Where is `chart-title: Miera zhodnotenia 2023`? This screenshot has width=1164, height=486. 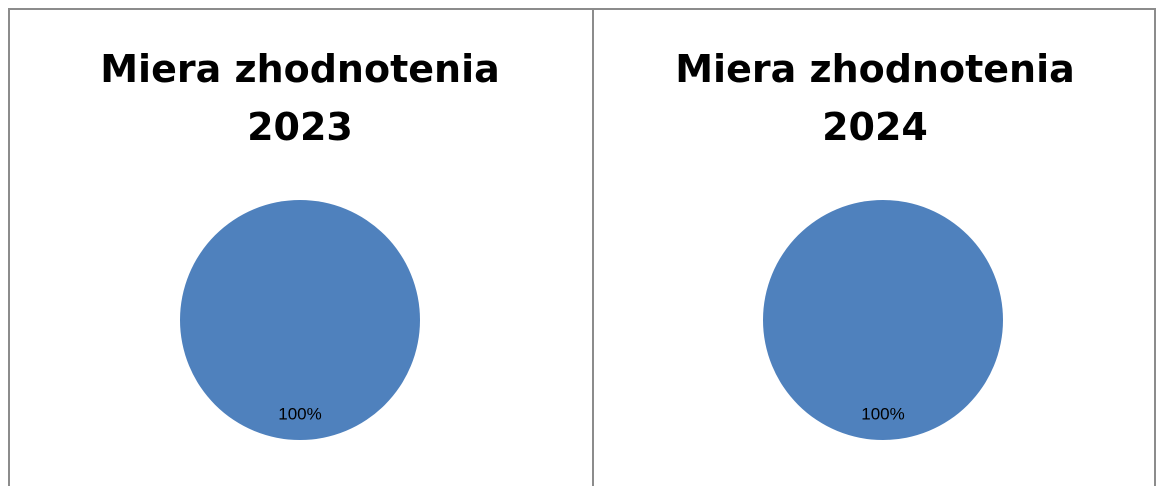 chart-title: Miera zhodnotenia 2023 is located at coordinates (300, 98).